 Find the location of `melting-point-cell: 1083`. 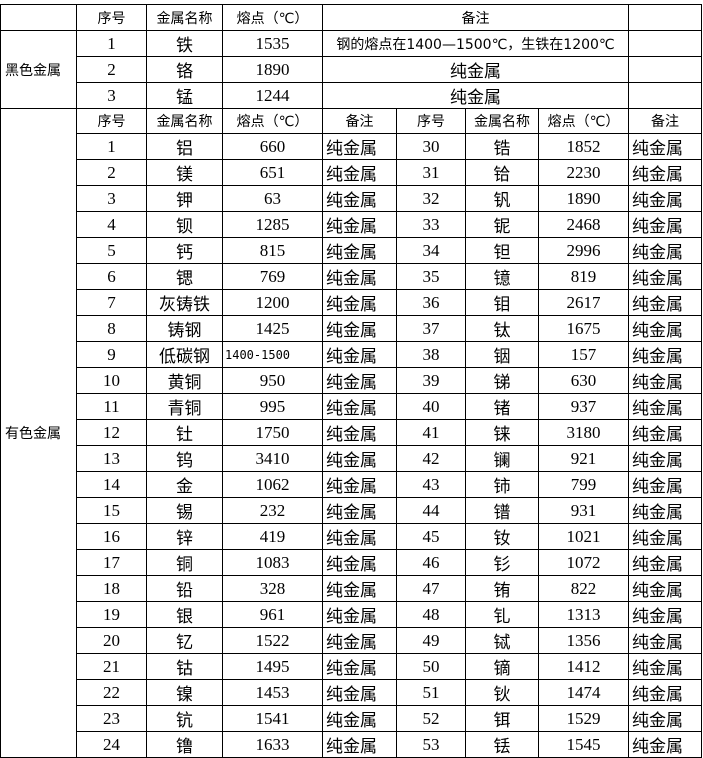

melting-point-cell: 1083 is located at coordinates (272, 562).